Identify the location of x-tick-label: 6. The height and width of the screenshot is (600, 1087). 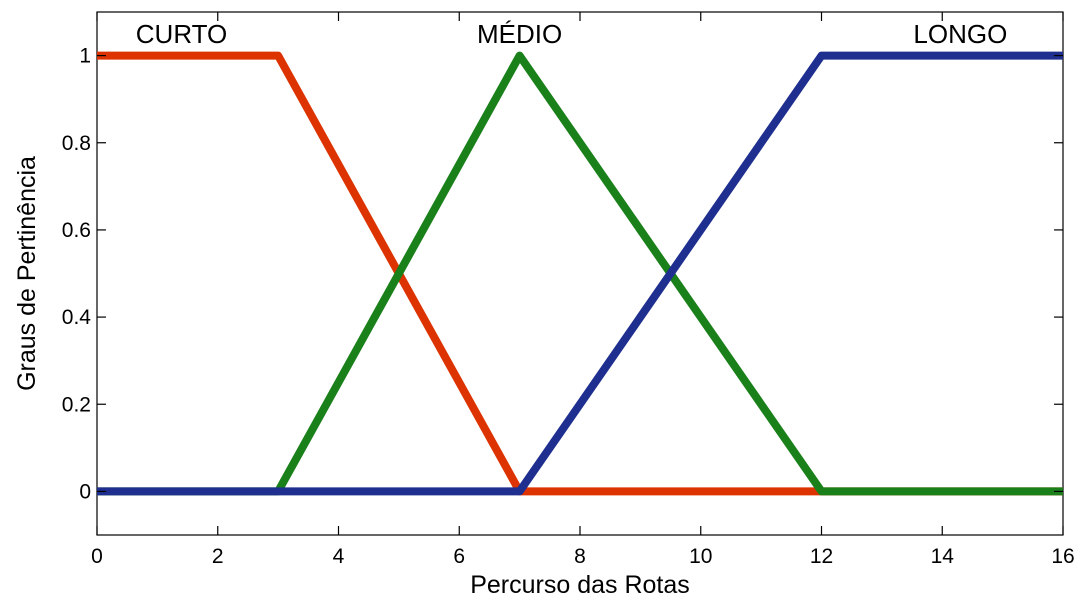
(459, 556).